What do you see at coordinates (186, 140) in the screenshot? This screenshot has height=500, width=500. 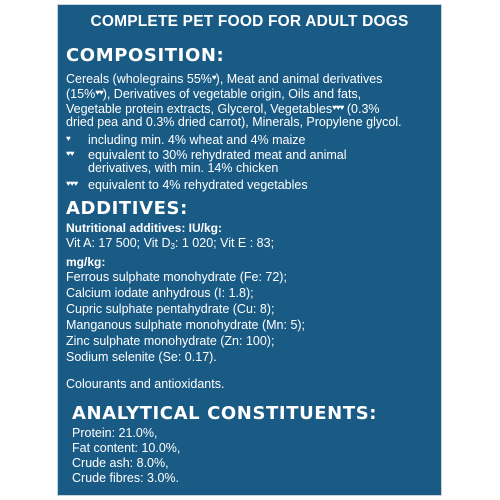 I see `composition-note-1: ♥ including min. 4% wheat and 4% maize` at bounding box center [186, 140].